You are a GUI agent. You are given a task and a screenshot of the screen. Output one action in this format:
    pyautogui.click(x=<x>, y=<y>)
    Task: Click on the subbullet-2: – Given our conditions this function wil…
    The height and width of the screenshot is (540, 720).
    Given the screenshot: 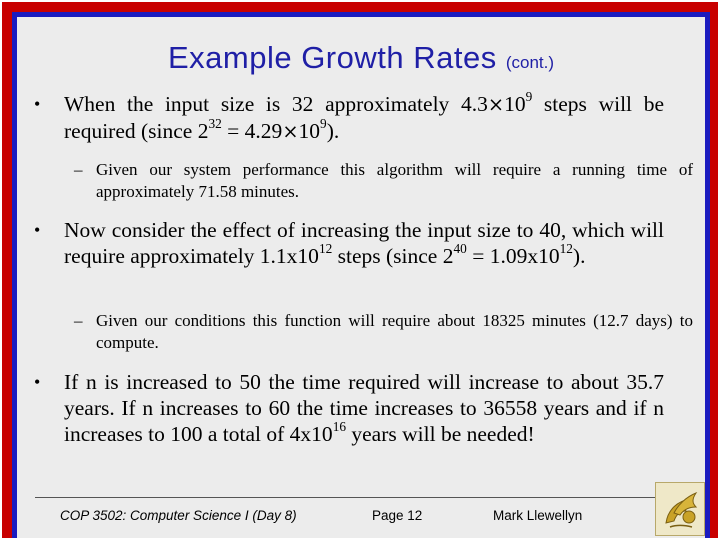 What is the action you would take?
    pyautogui.click(x=383, y=331)
    